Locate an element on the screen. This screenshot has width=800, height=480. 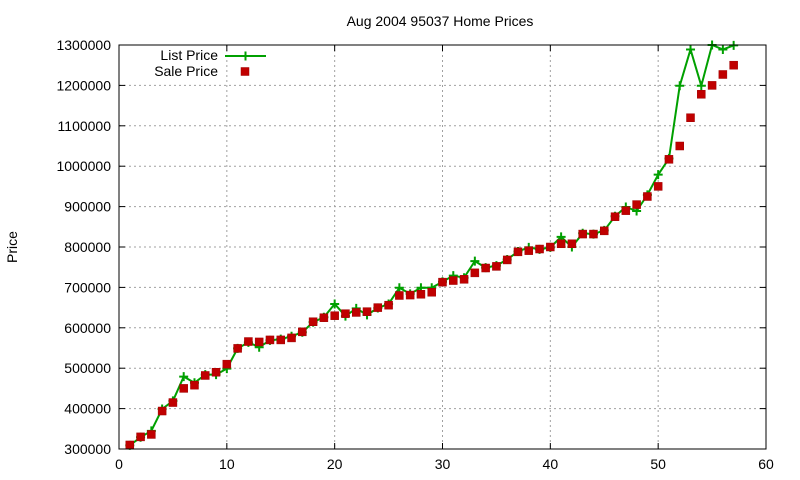
legend: List Price Sale Price is located at coordinates (210, 63).